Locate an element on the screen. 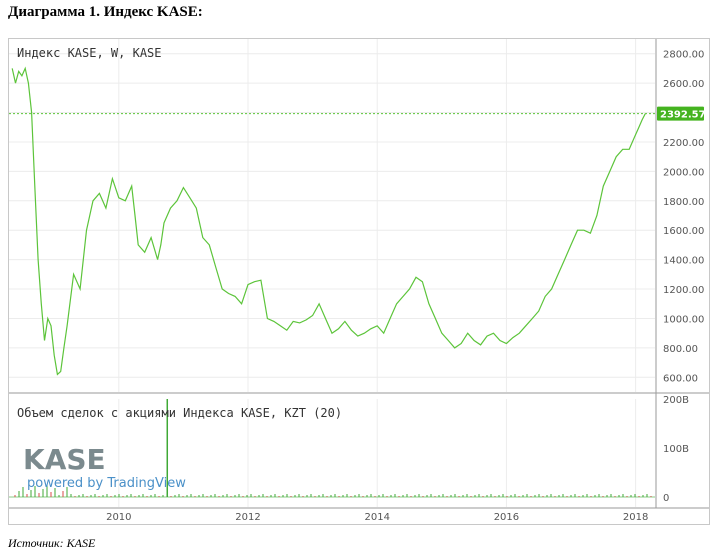 The width and height of the screenshot is (720, 555). time-axis: 2010 2012 2014 2016 2018 is located at coordinates (377, 517).